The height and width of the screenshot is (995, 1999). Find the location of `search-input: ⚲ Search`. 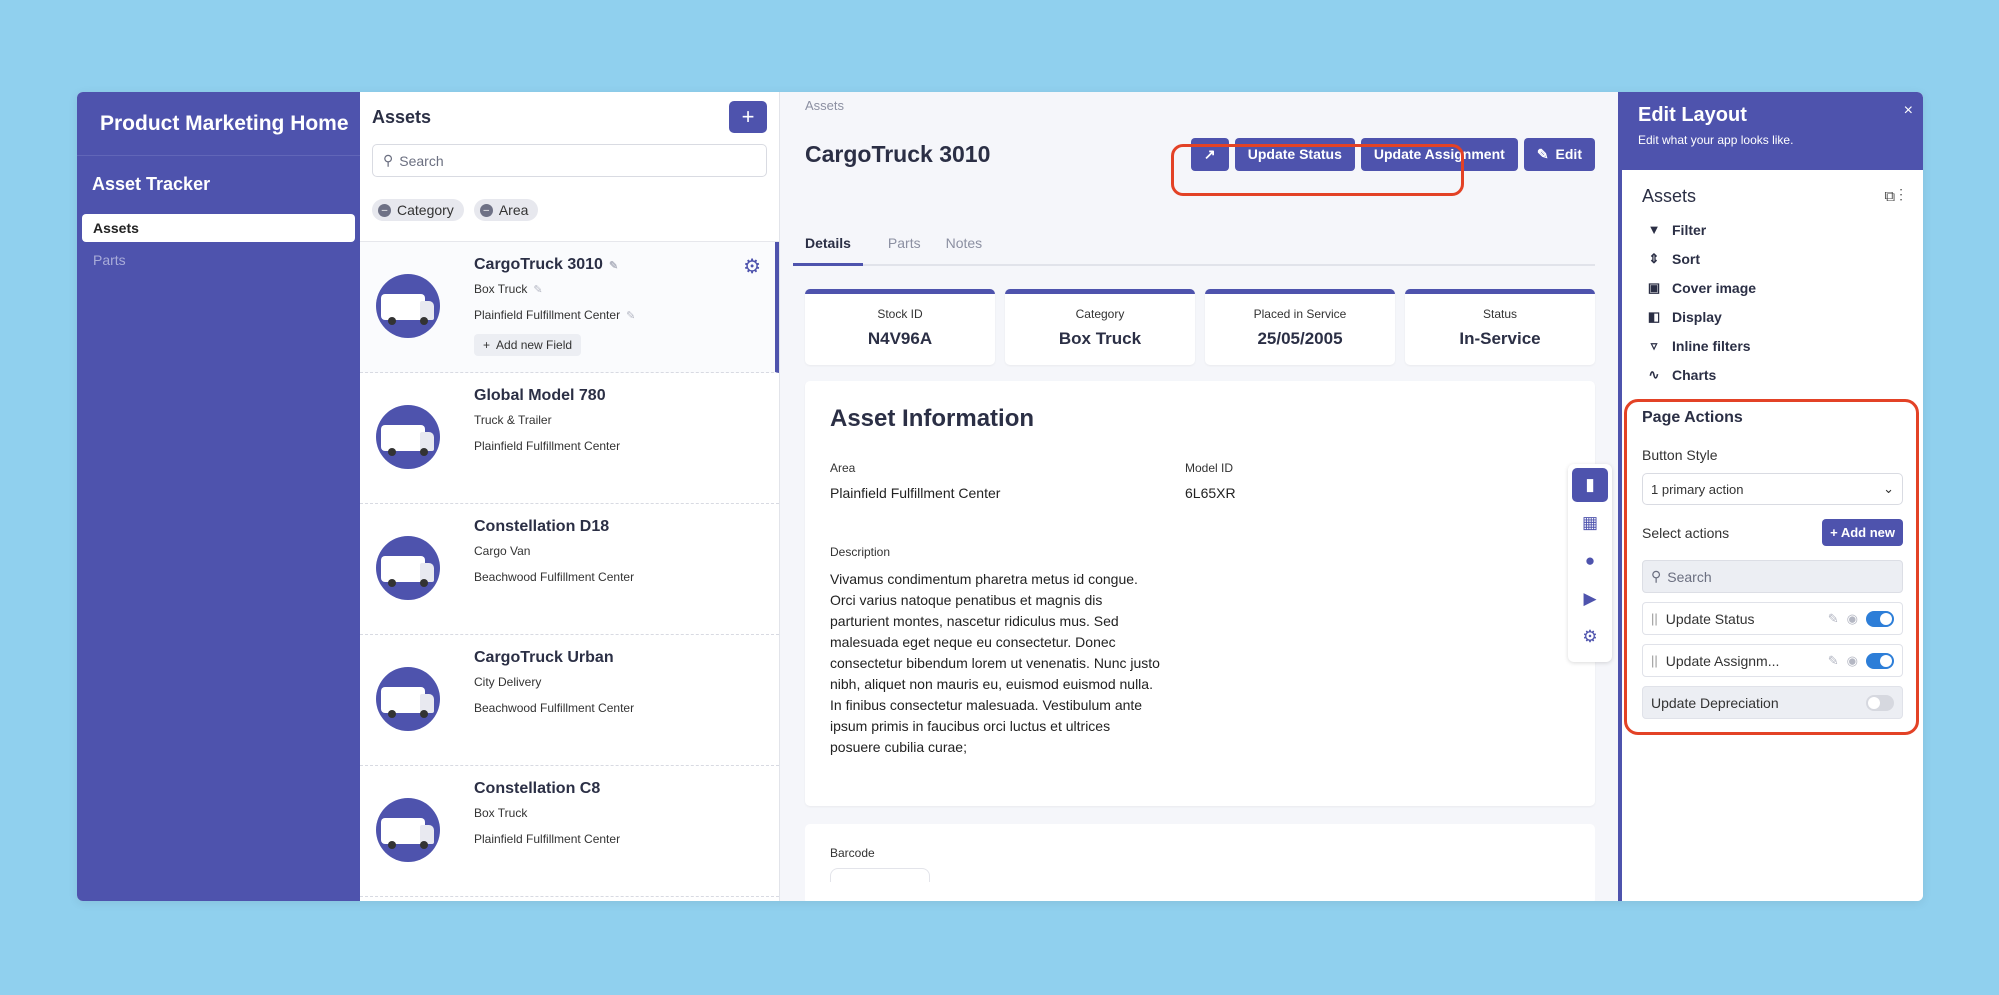

search-input: ⚲ Search is located at coordinates (569, 160).